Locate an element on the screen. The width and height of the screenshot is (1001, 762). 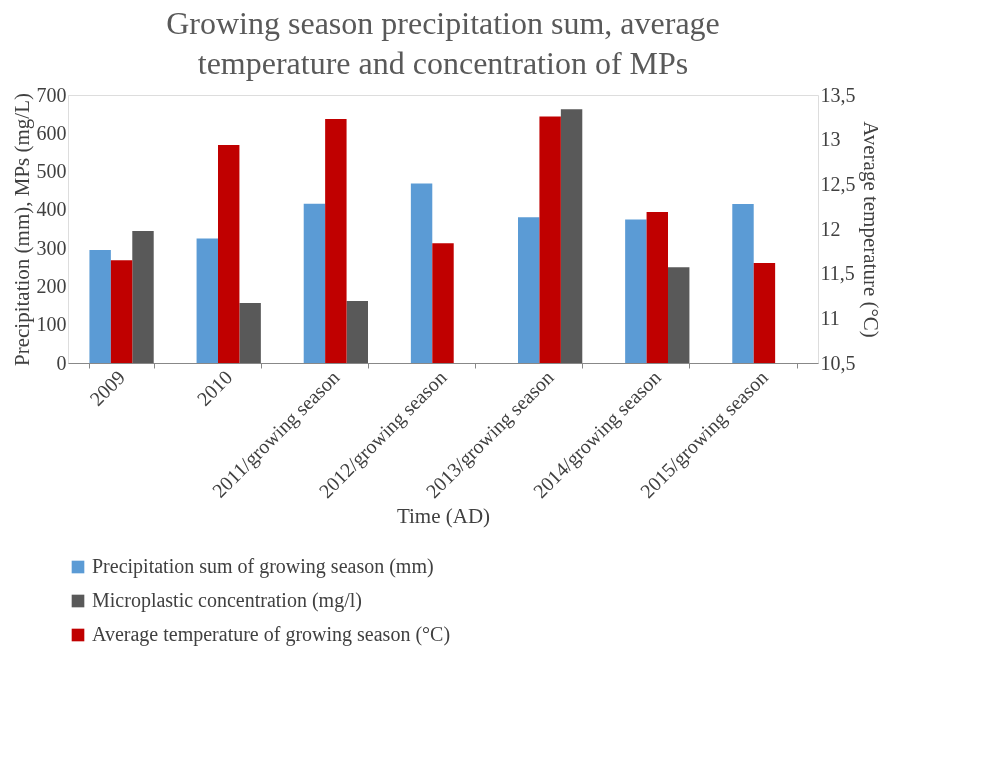
y2-tick-label: 13,5 is located at coordinates (838, 94).